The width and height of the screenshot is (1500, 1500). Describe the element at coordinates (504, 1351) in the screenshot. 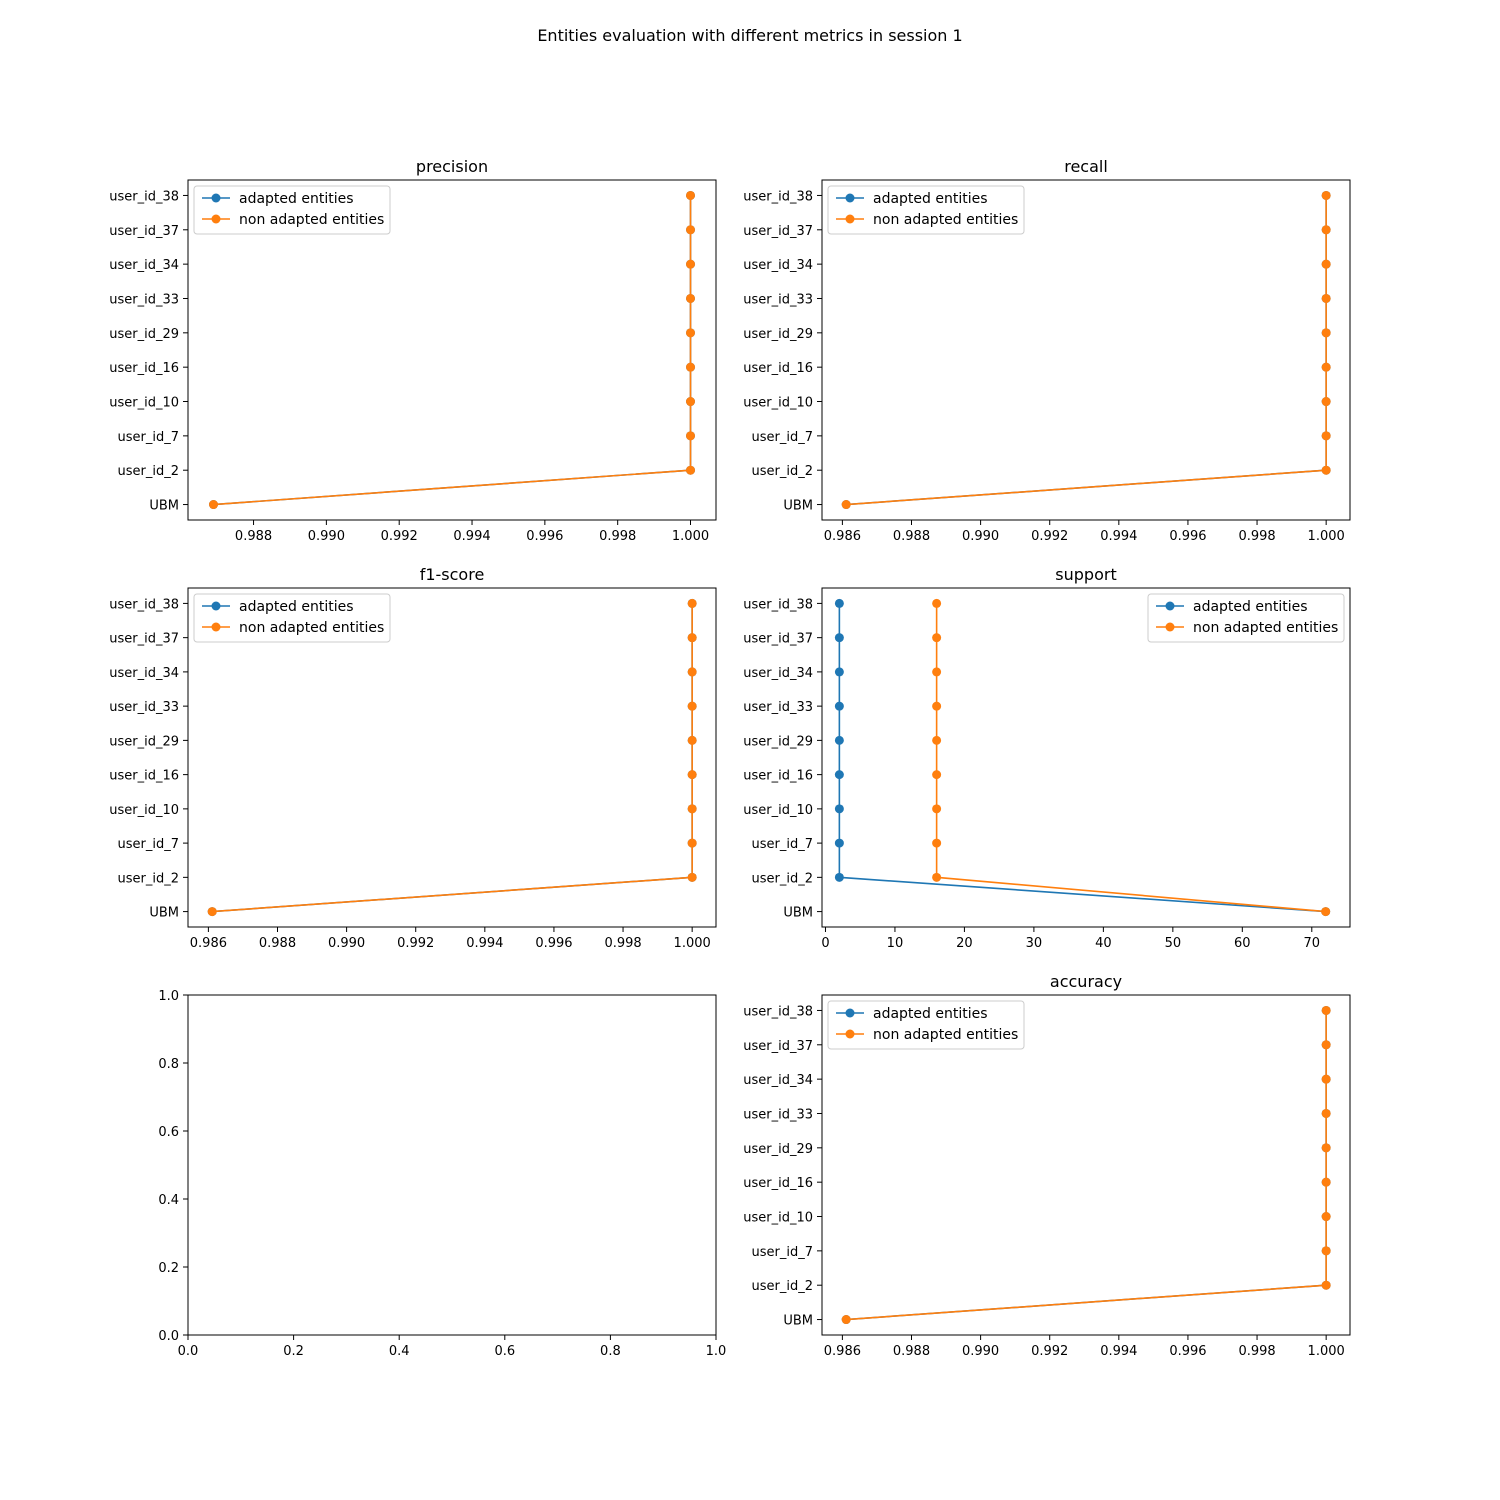

I see `x-tick-label: 0.6` at that location.